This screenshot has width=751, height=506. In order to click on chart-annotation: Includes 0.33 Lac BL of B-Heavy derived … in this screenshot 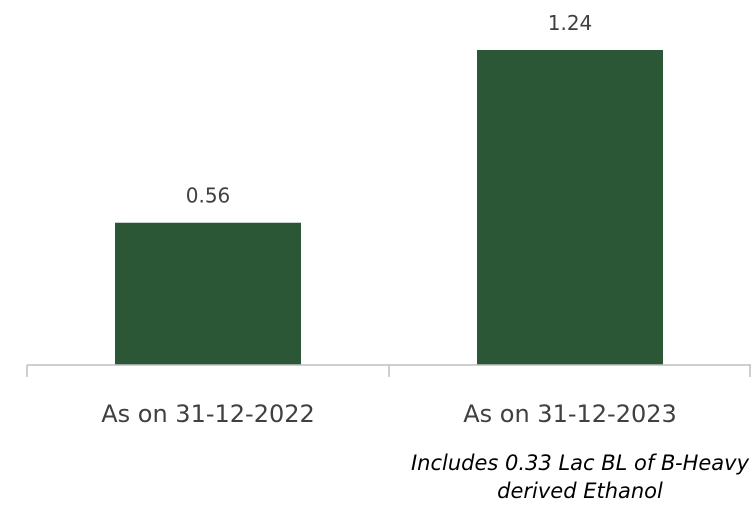, I will do `click(580, 477)`.